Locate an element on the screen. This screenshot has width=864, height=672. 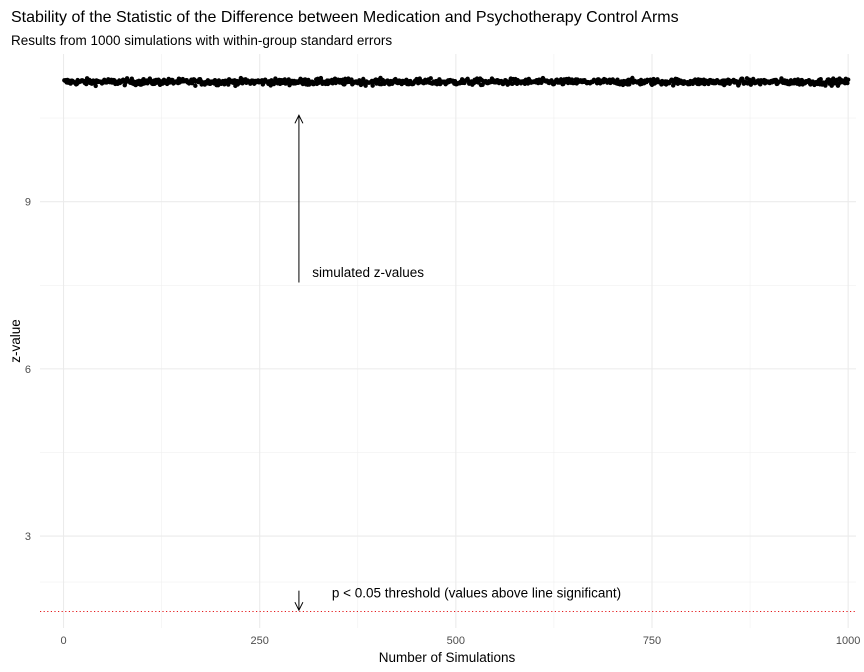
x-tick-label: 1000 is located at coordinates (848, 641).